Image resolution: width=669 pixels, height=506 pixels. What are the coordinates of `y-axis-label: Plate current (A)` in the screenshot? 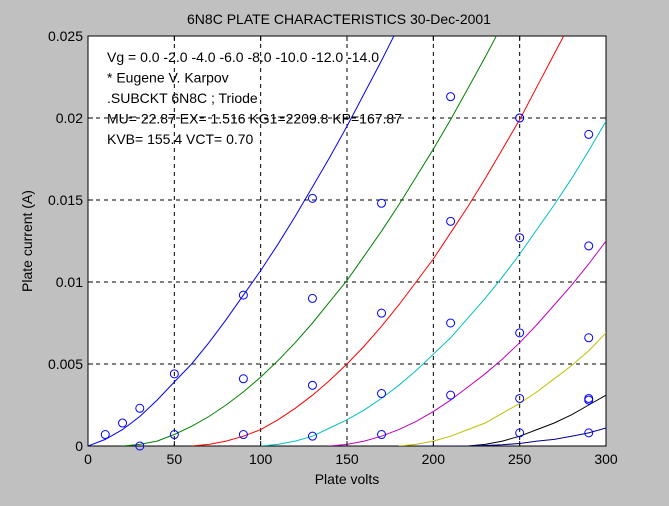 It's located at (27, 241).